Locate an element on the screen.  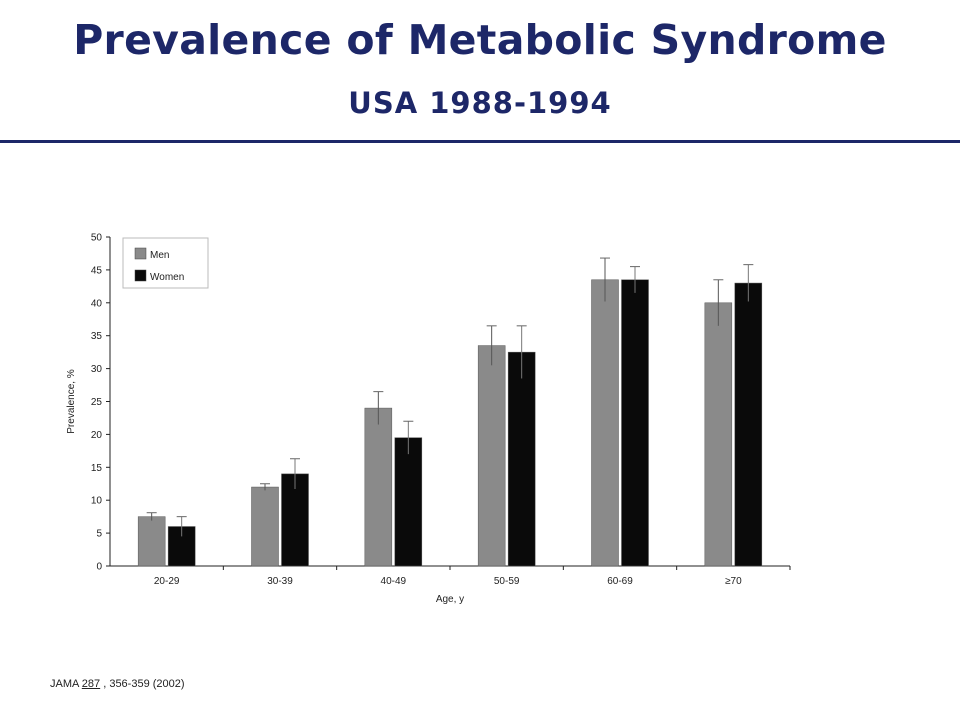
x-tick-label: 30-39 is located at coordinates (280, 581).